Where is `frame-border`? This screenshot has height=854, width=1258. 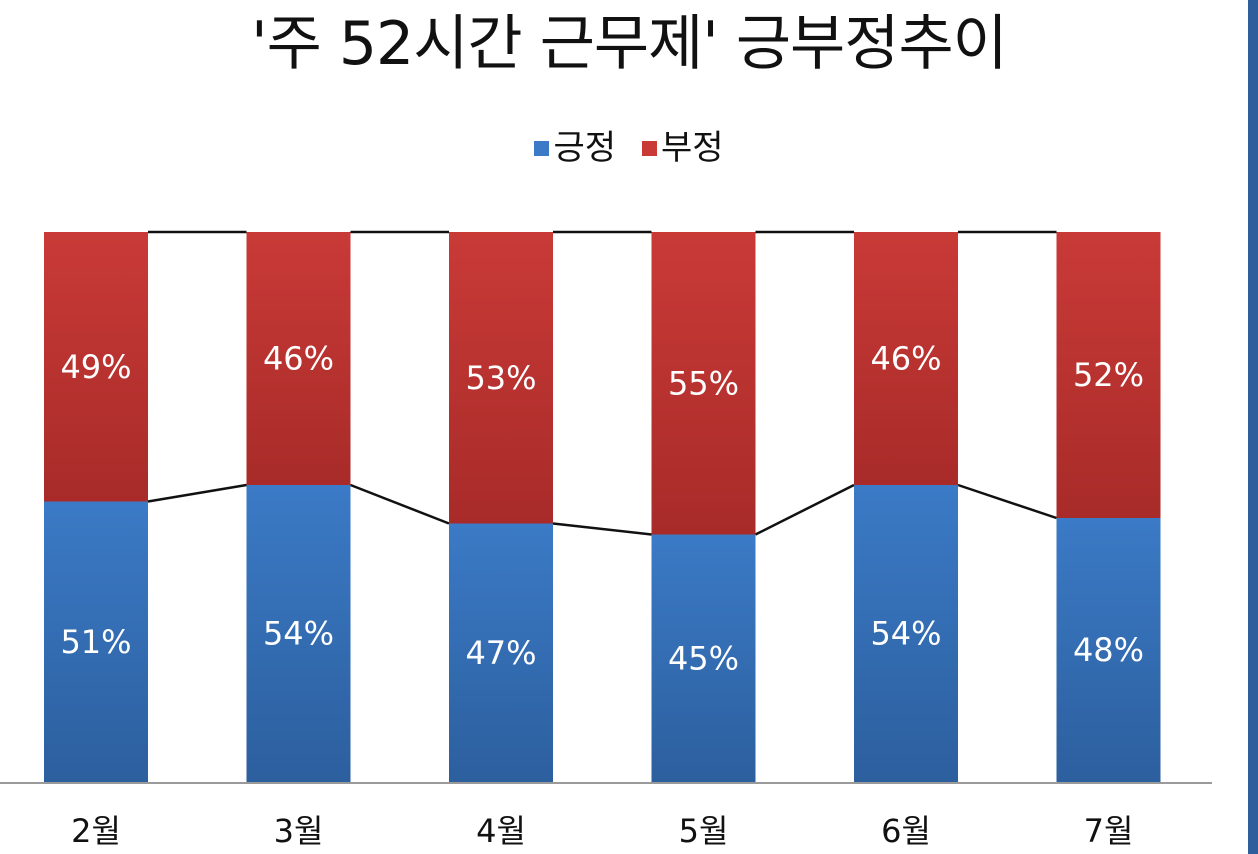
frame-border is located at coordinates (1253, 427).